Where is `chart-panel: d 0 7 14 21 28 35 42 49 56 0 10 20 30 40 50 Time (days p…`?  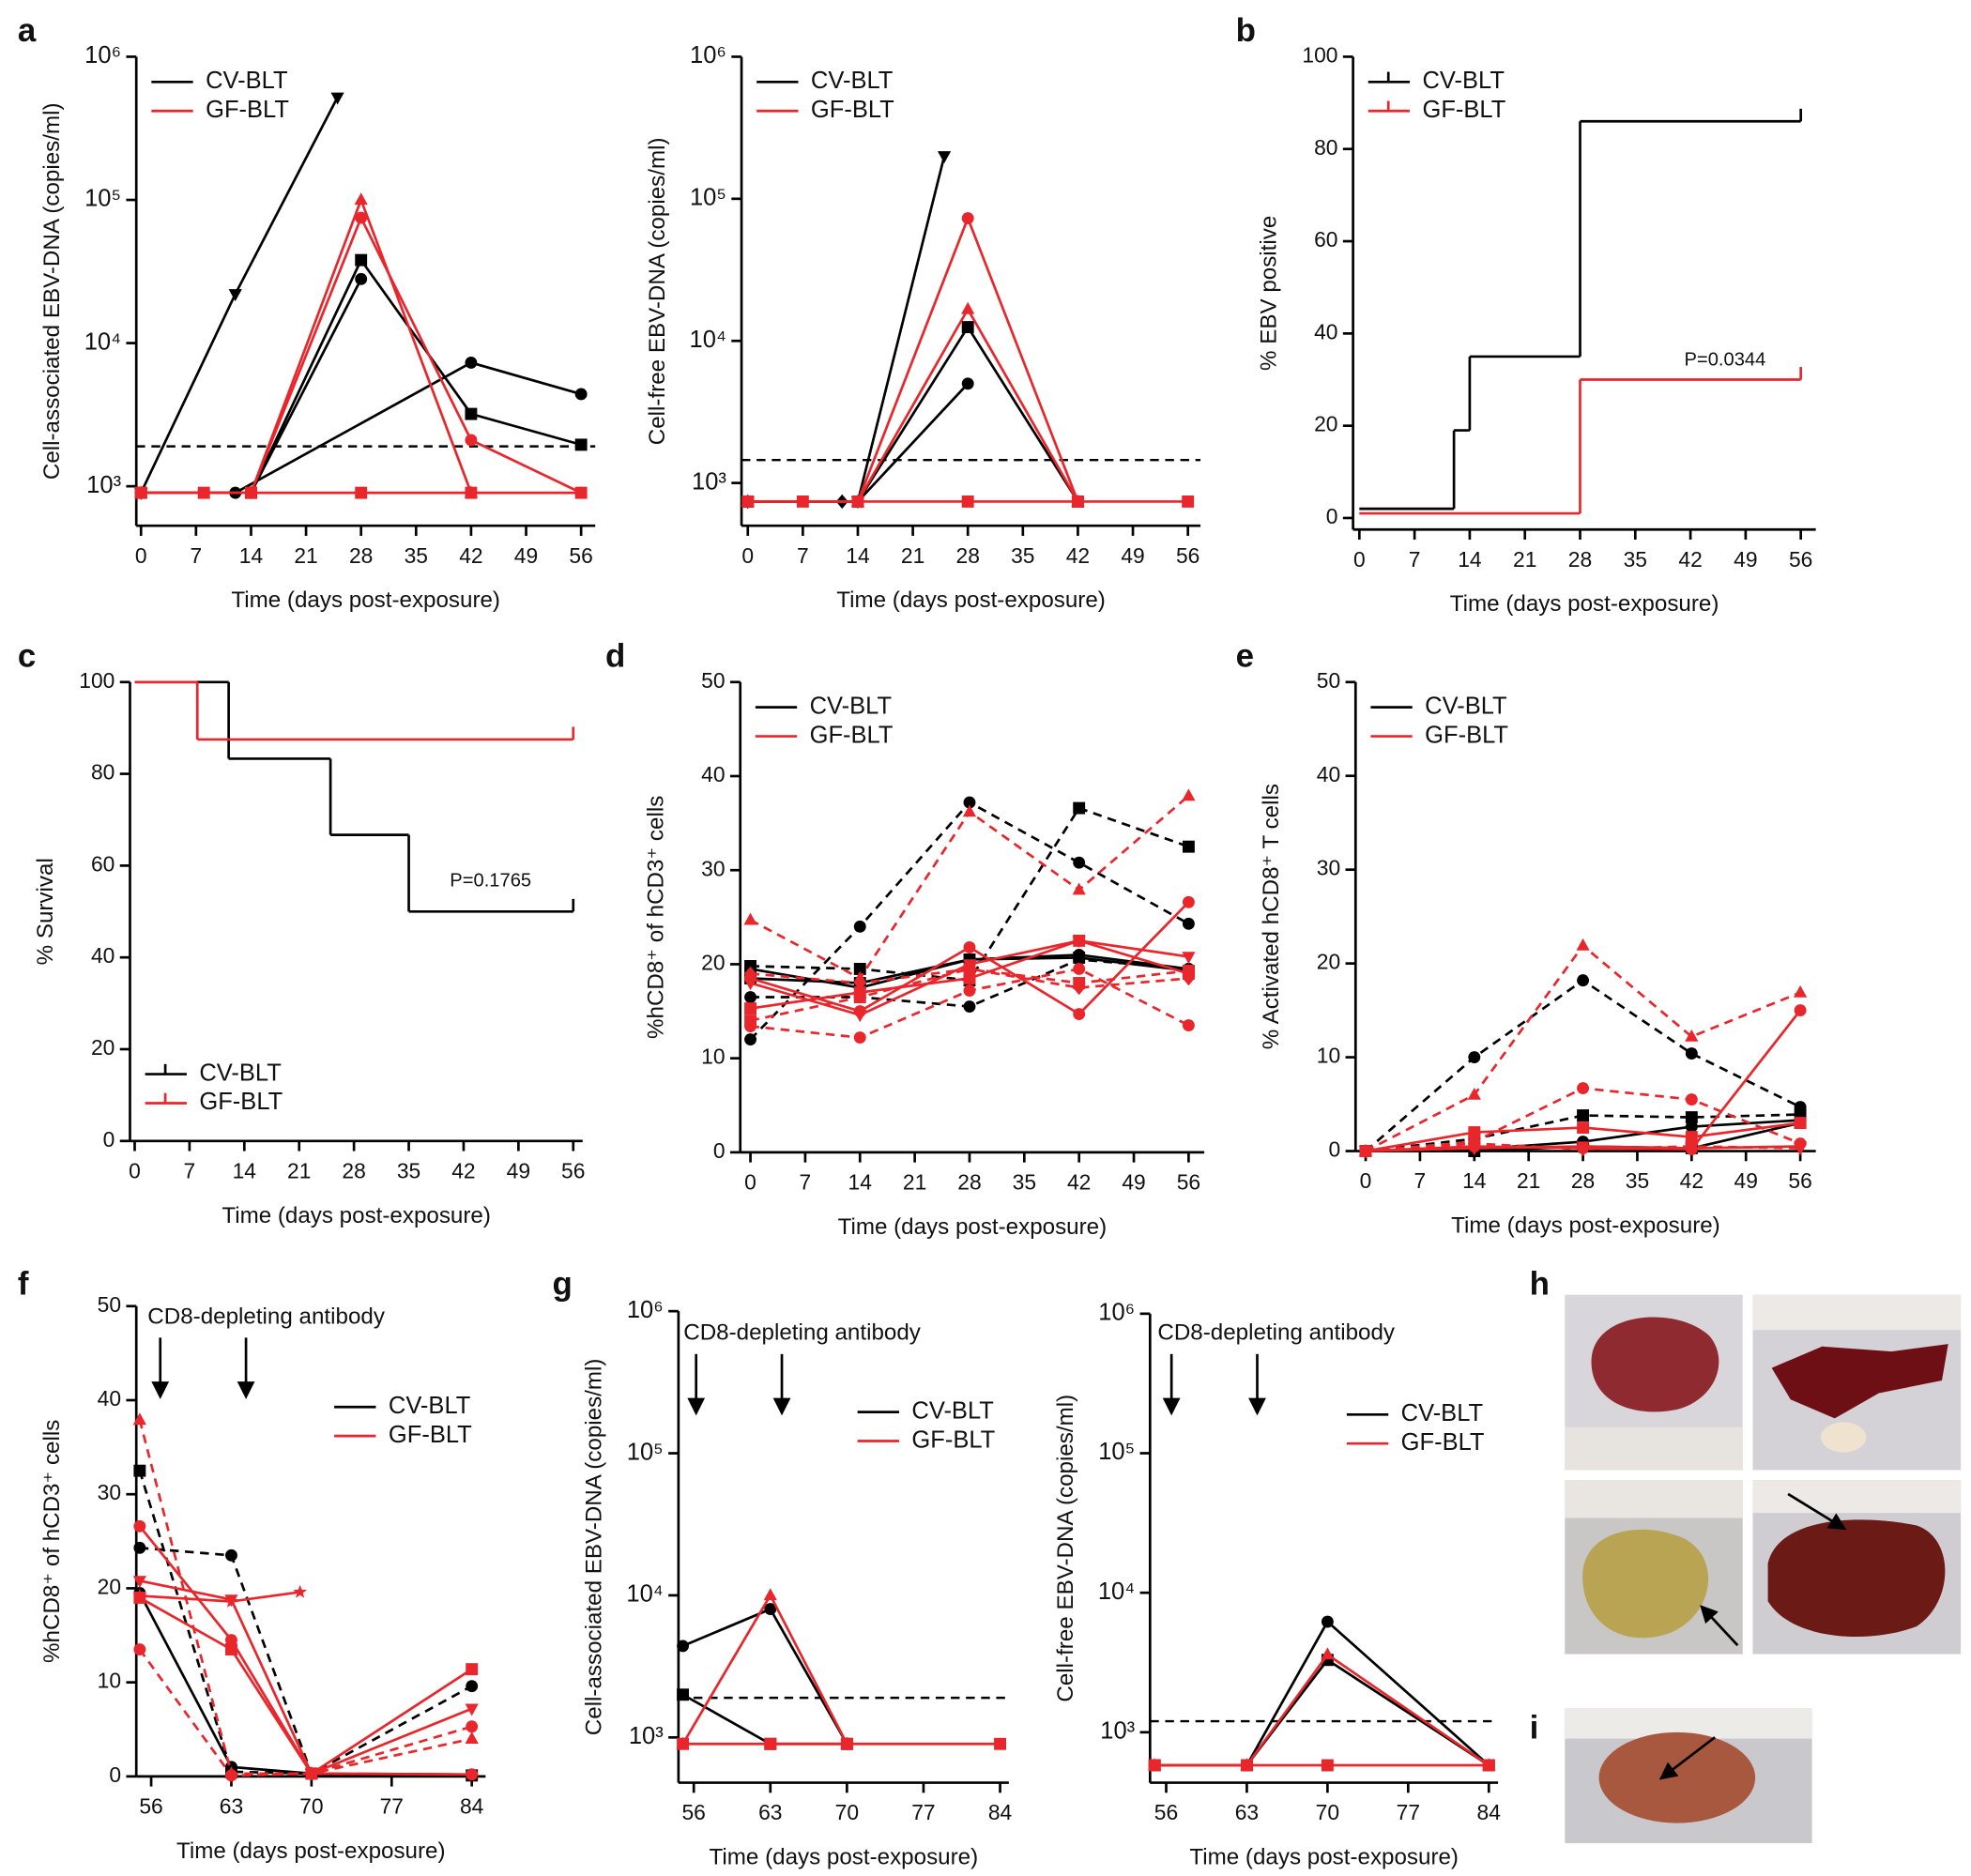
chart-panel: d 0 7 14 21 28 35 42 49 56 0 10 20 30 40 50 Time (days p… is located at coordinates (905, 938).